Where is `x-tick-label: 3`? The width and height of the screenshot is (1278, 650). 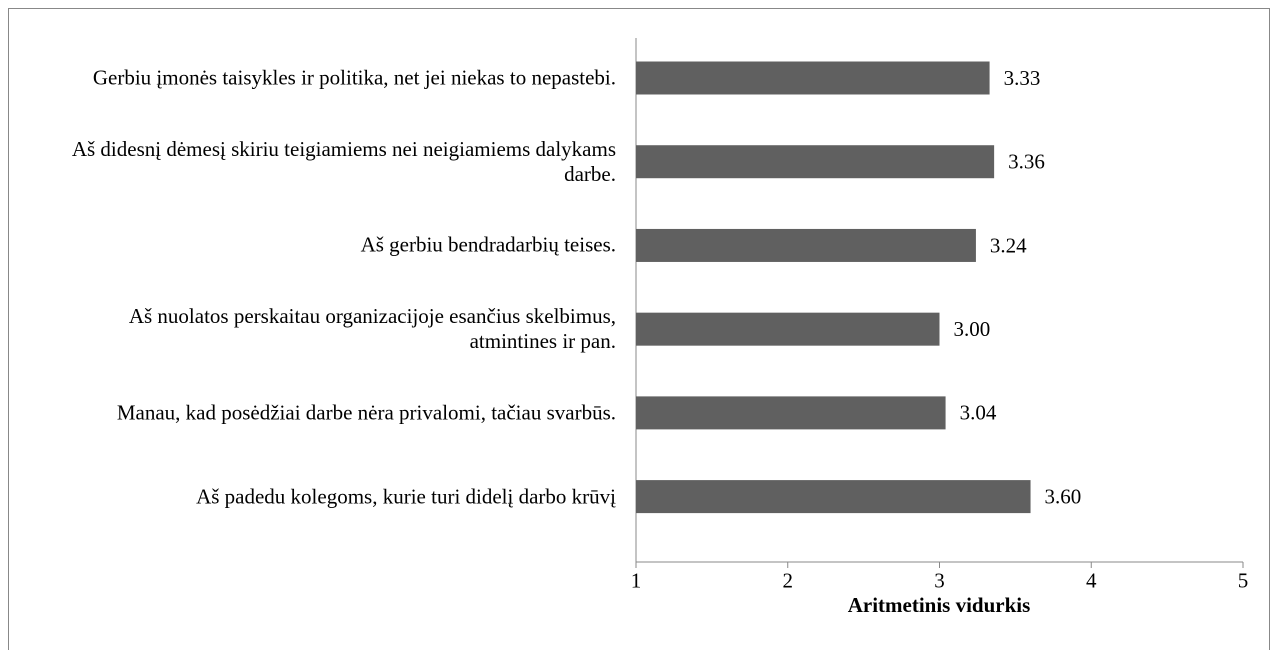
x-tick-label: 3 is located at coordinates (939, 580).